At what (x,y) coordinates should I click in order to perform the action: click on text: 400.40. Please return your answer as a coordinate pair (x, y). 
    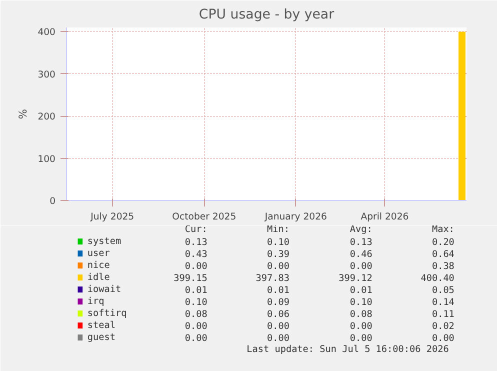
    Looking at the image, I should click on (437, 278).